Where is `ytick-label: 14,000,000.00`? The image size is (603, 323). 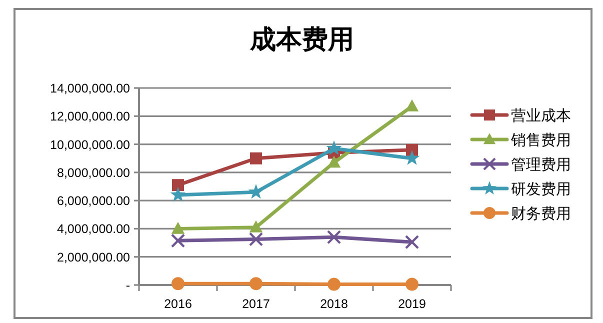 ytick-label: 14,000,000.00 is located at coordinates (90, 89).